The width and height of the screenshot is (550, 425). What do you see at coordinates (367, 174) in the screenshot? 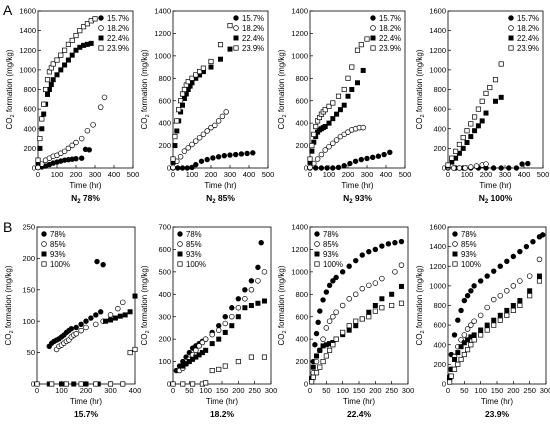
I see `x-tick-label: 300` at bounding box center [367, 174].